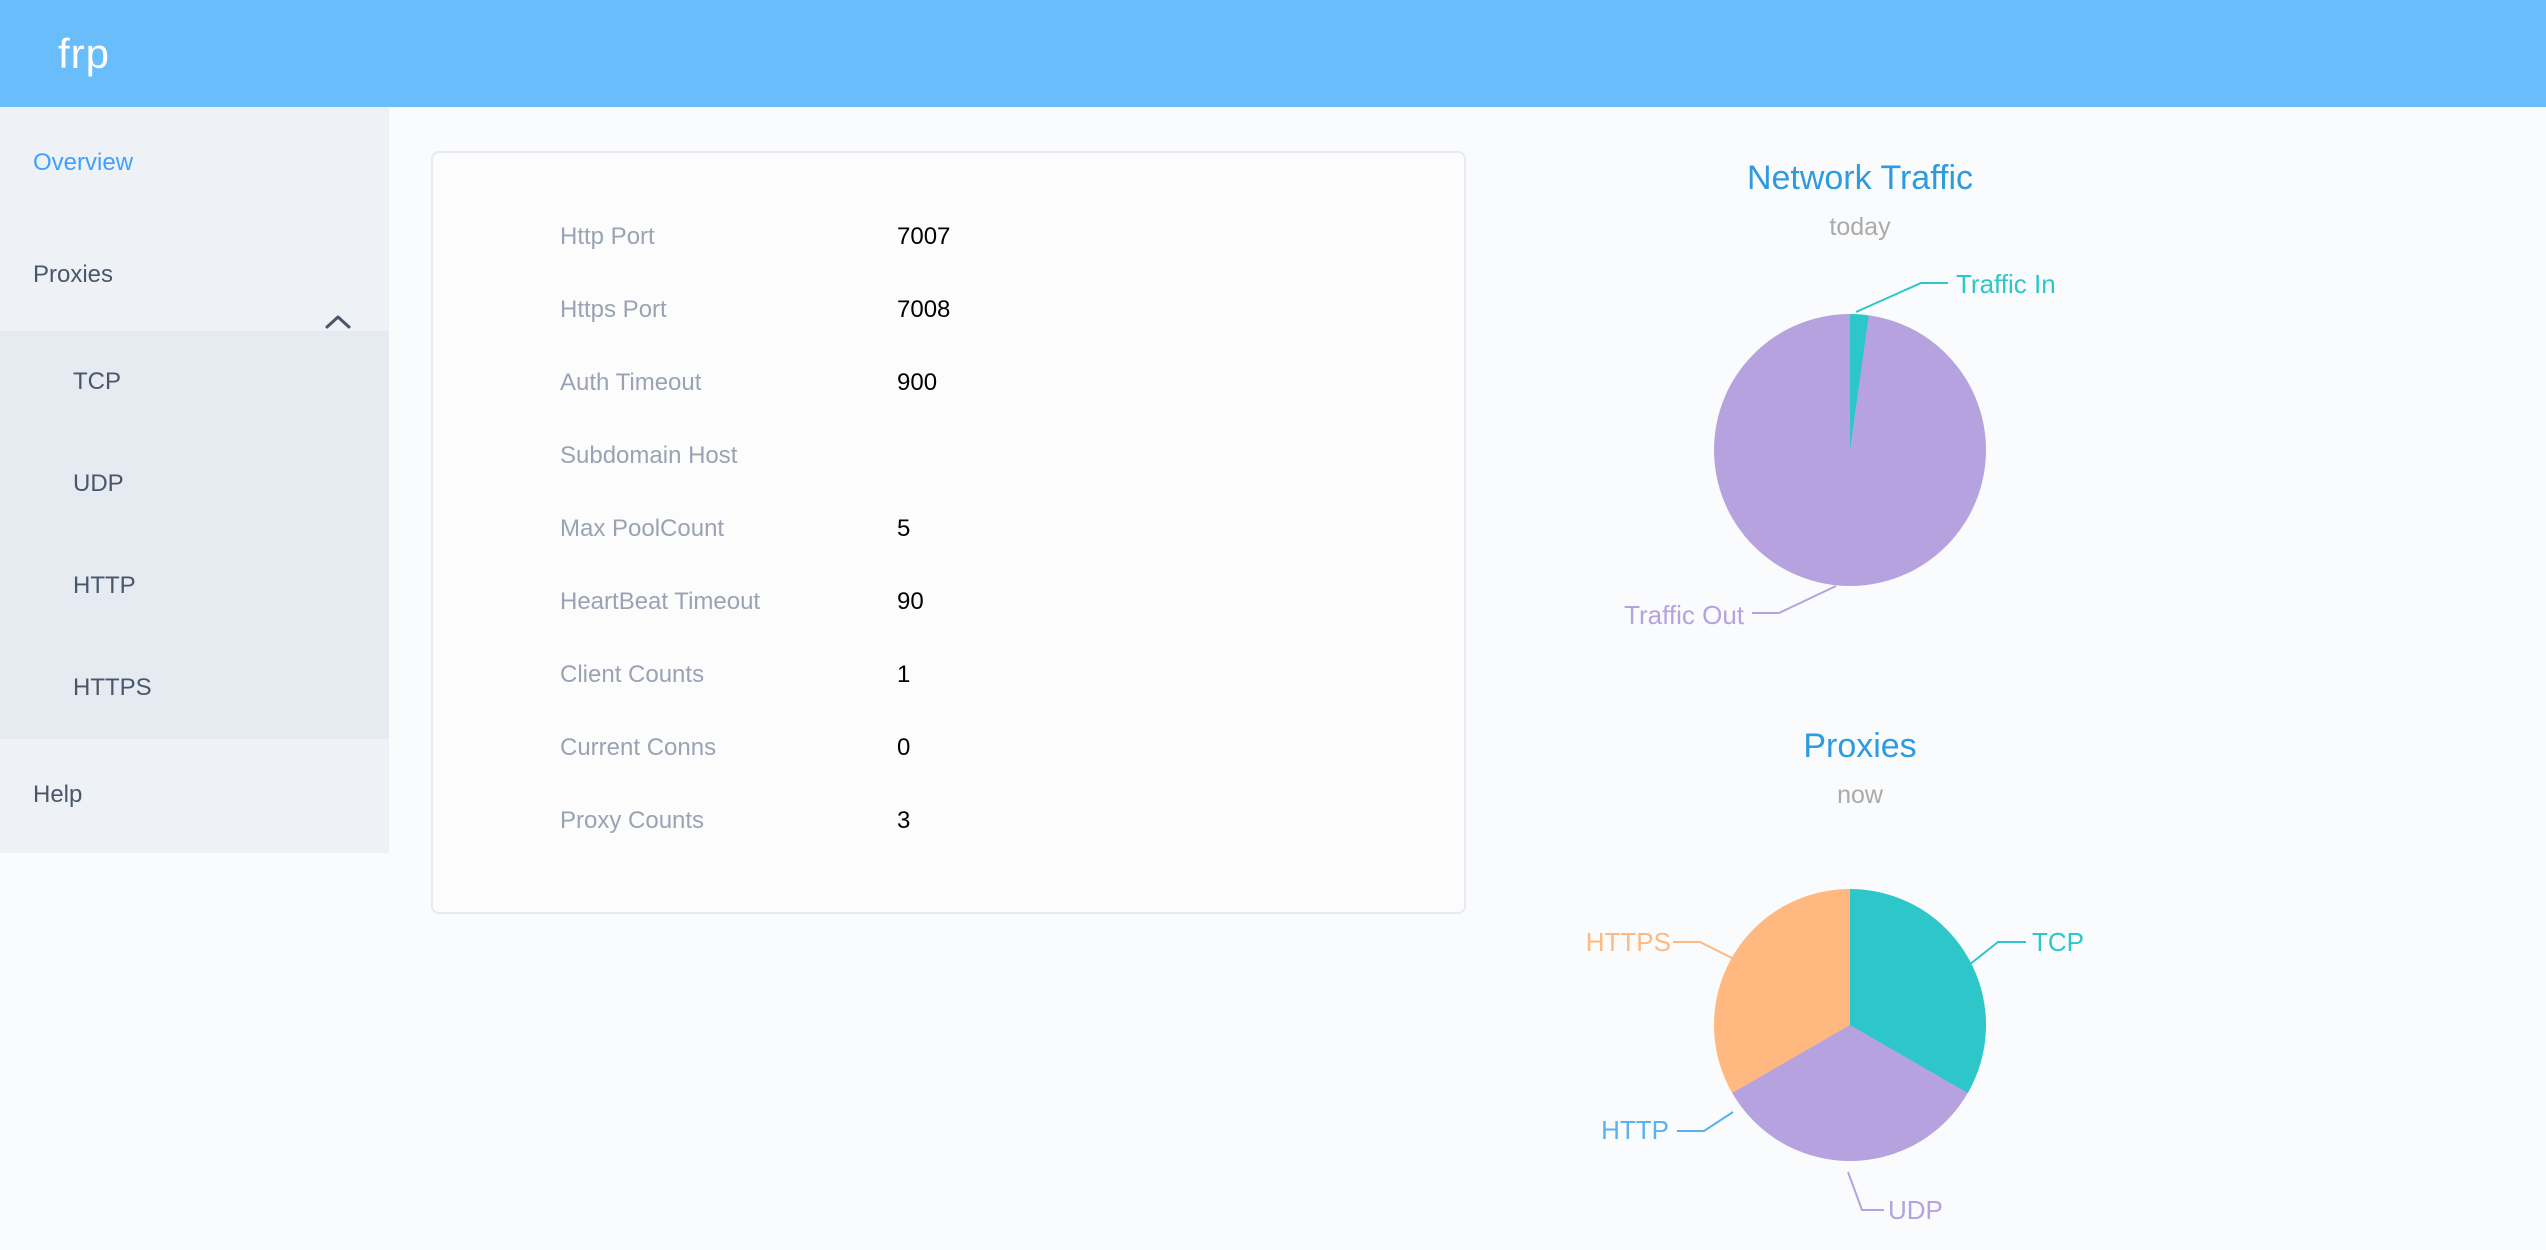 Image resolution: width=2546 pixels, height=1250 pixels. I want to click on traffic-in-label: Traffic In, so click(2006, 284).